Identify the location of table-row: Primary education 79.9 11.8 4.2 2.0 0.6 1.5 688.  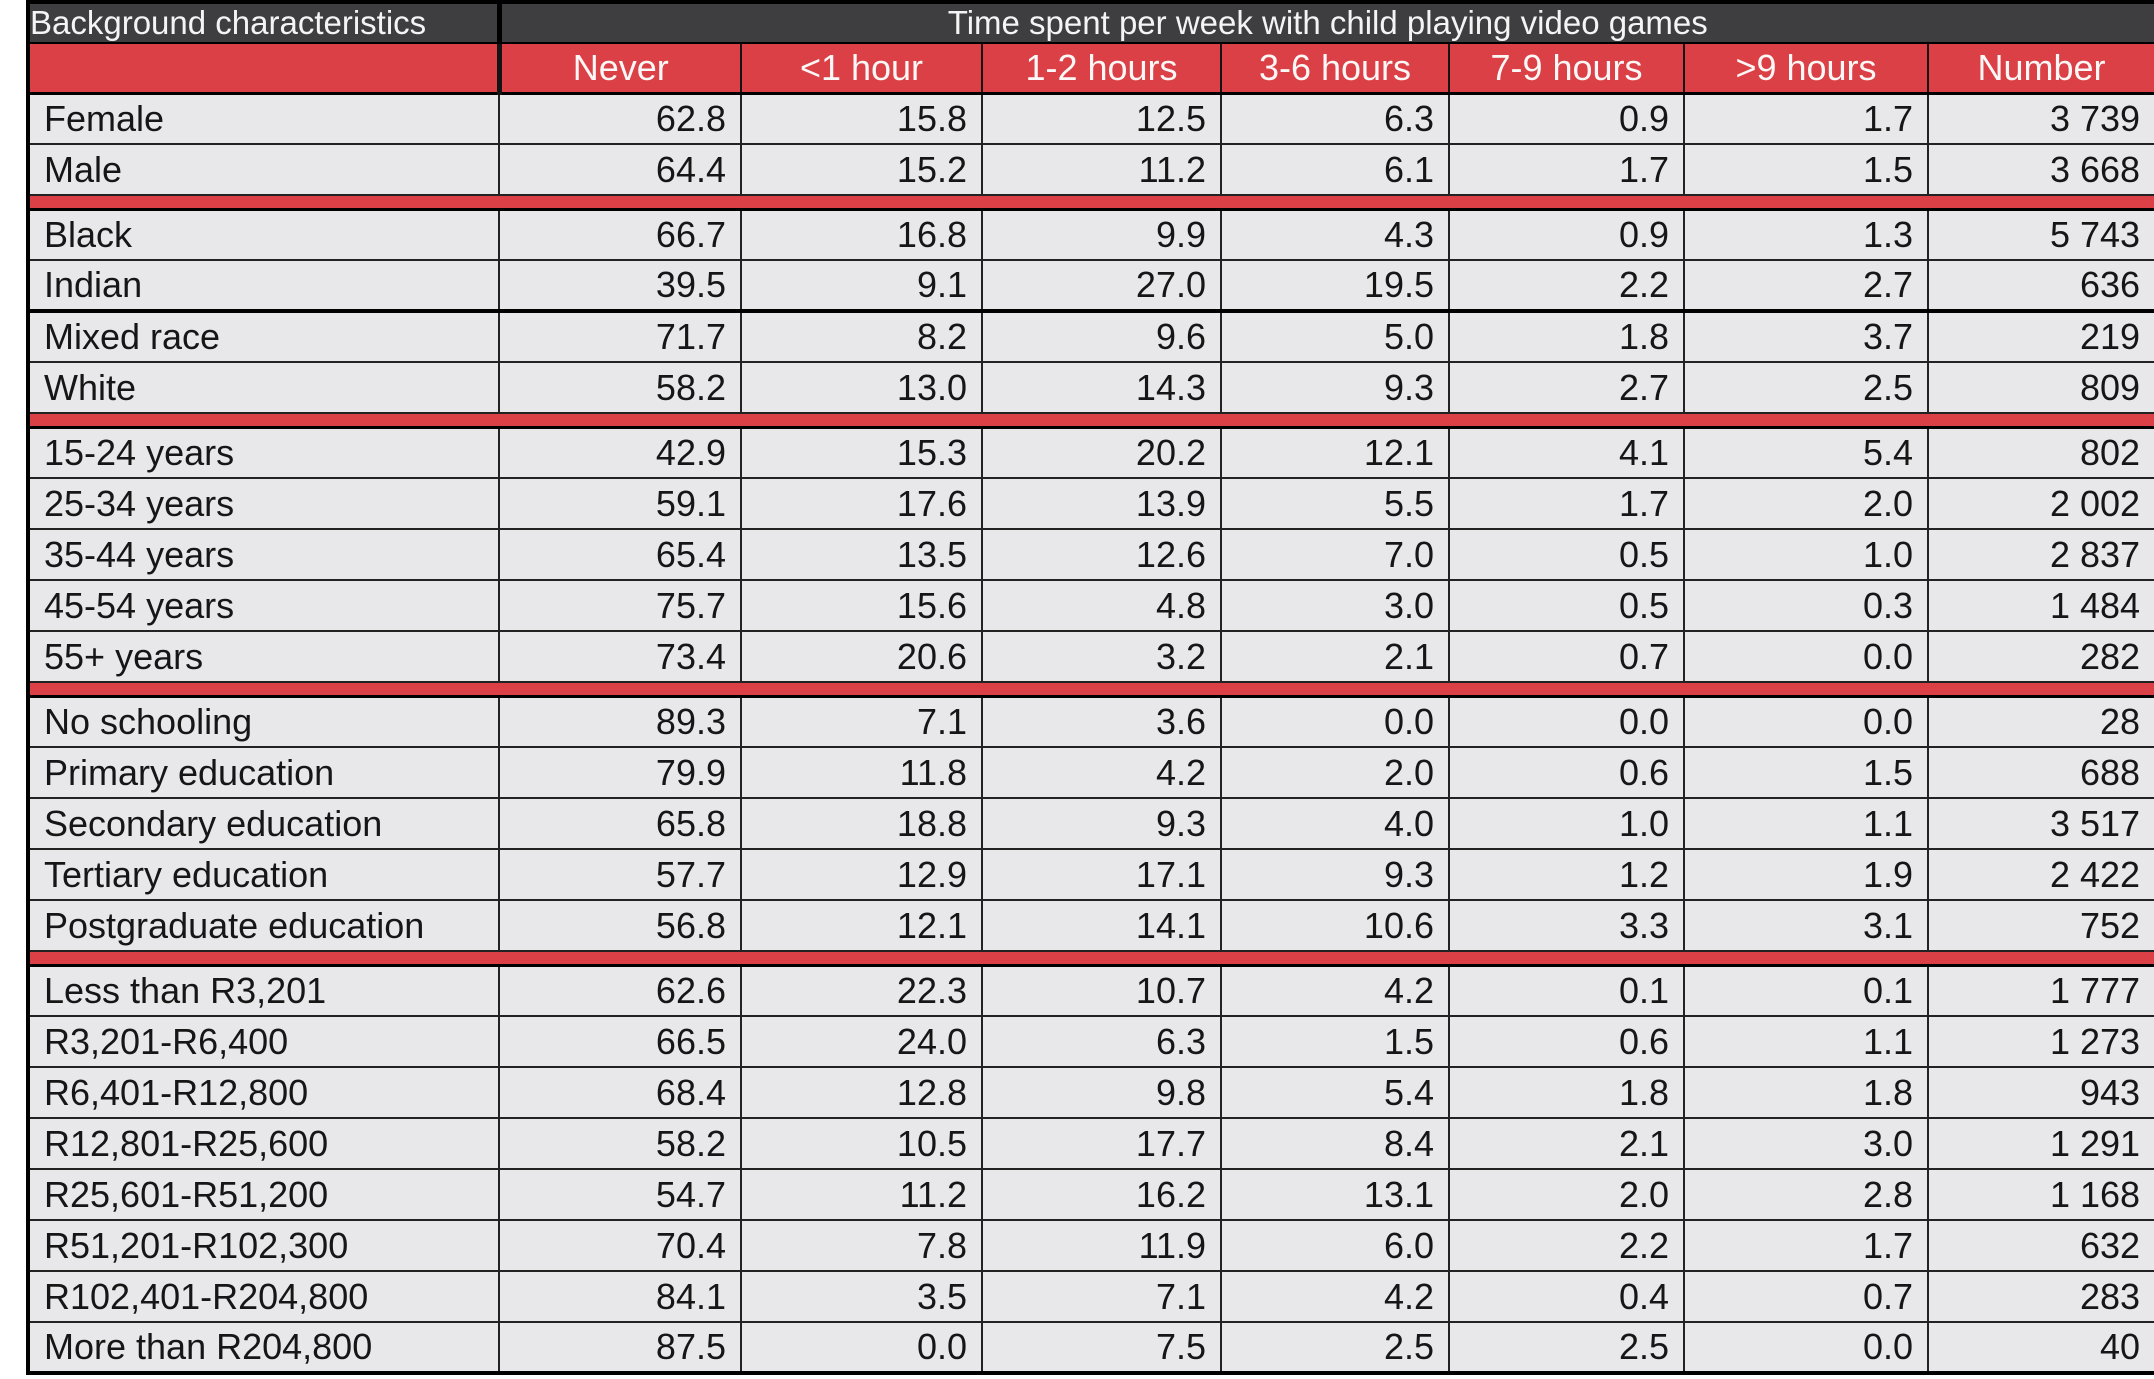
(1090, 772).